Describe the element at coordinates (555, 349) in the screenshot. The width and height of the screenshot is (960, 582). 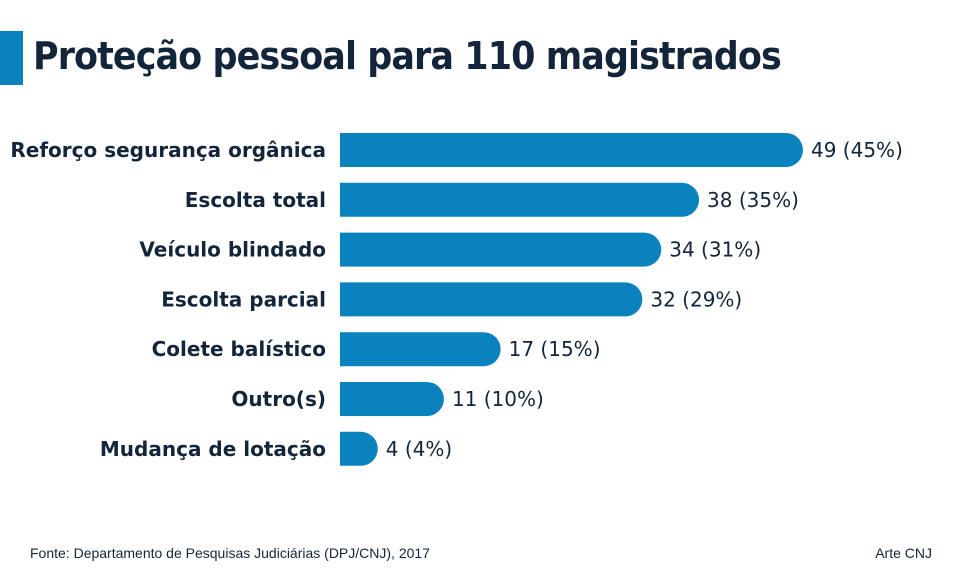
I see `value-label: 17 (15%)` at that location.